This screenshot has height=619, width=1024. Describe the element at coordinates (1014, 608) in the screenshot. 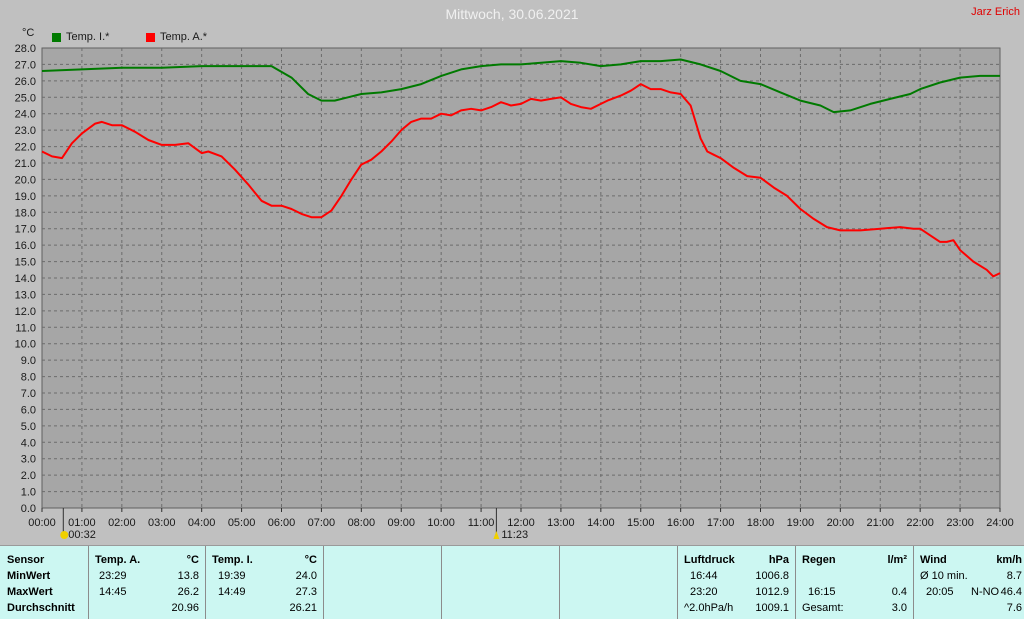

I see `wind-value-3: 7.6` at that location.